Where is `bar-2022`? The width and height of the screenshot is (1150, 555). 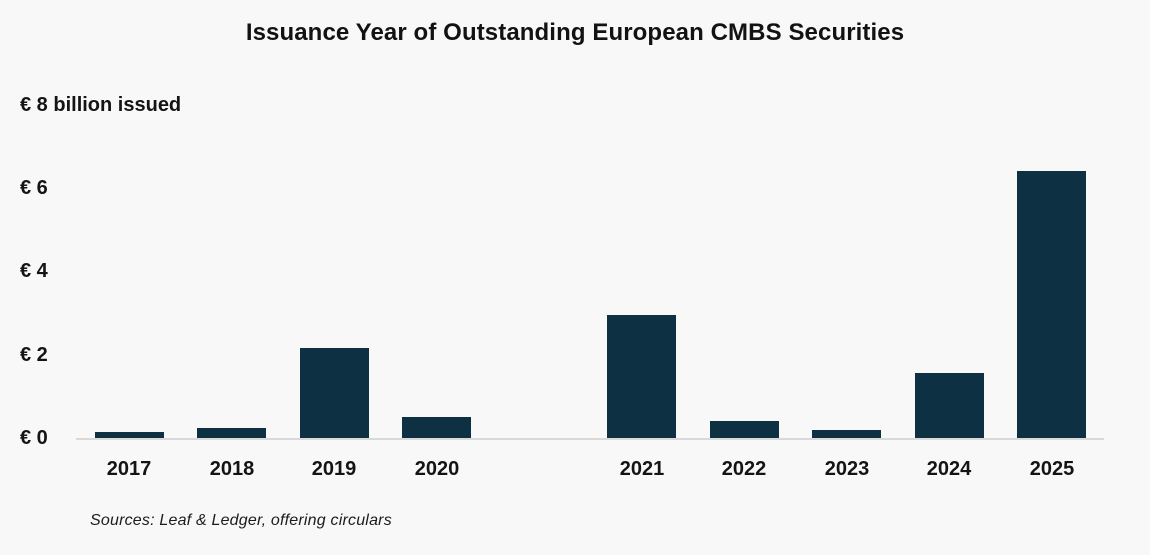
bar-2022 is located at coordinates (744, 429).